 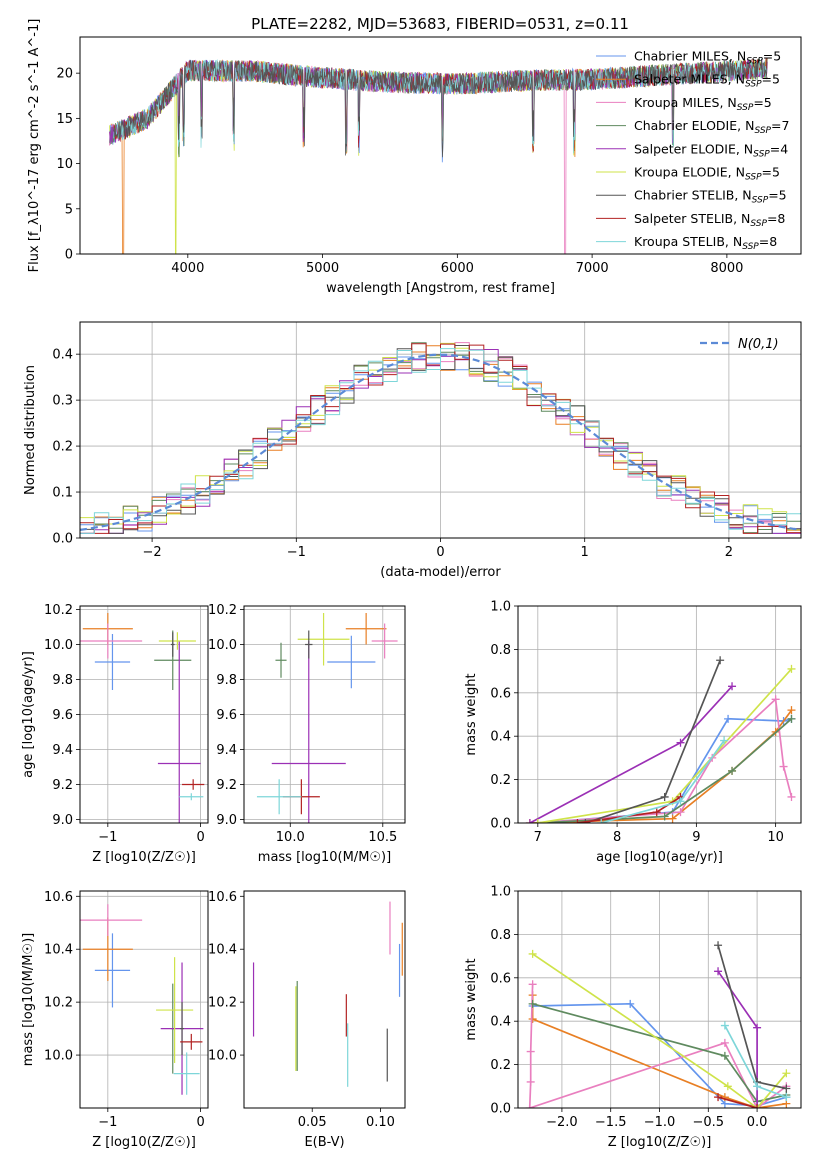 What do you see at coordinates (659, 857) in the screenshot?
I see `x-axis-label: age [log10(age/yr)]` at bounding box center [659, 857].